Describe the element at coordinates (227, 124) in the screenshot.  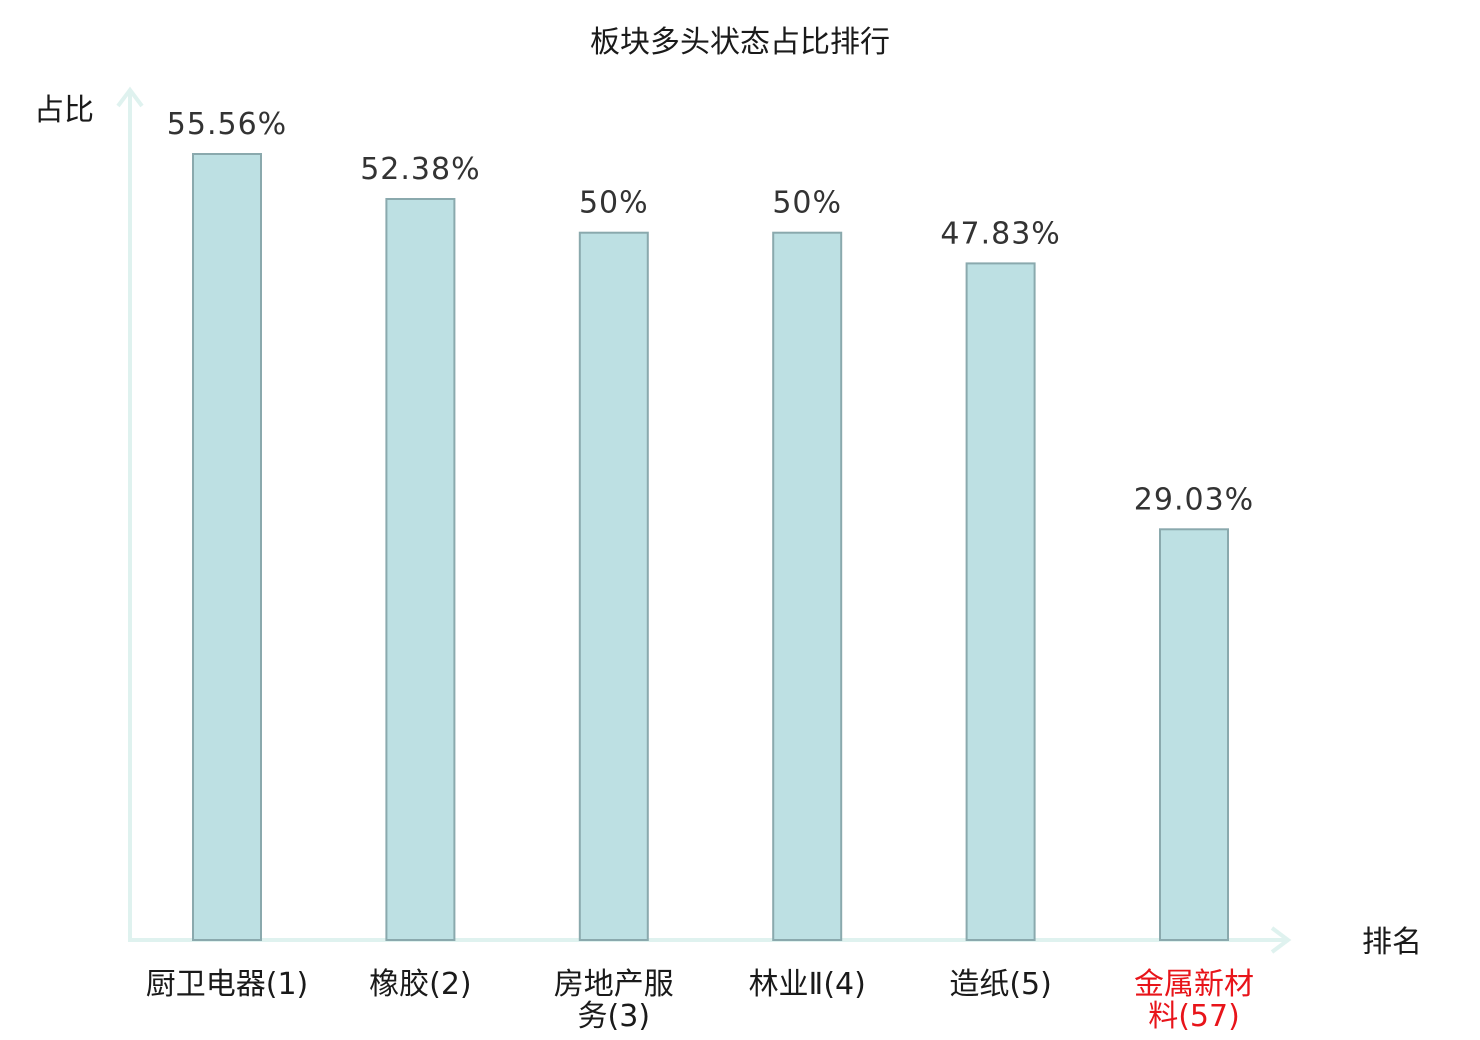
I see `bar-value-label: 55.56%` at that location.